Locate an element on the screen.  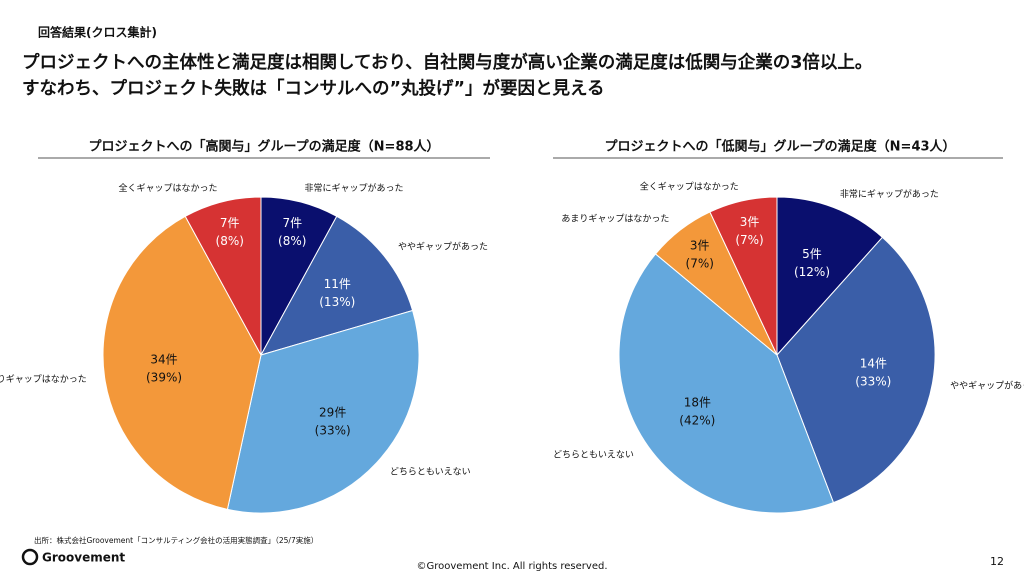
value-label: 11件 is located at coordinates (337, 284).